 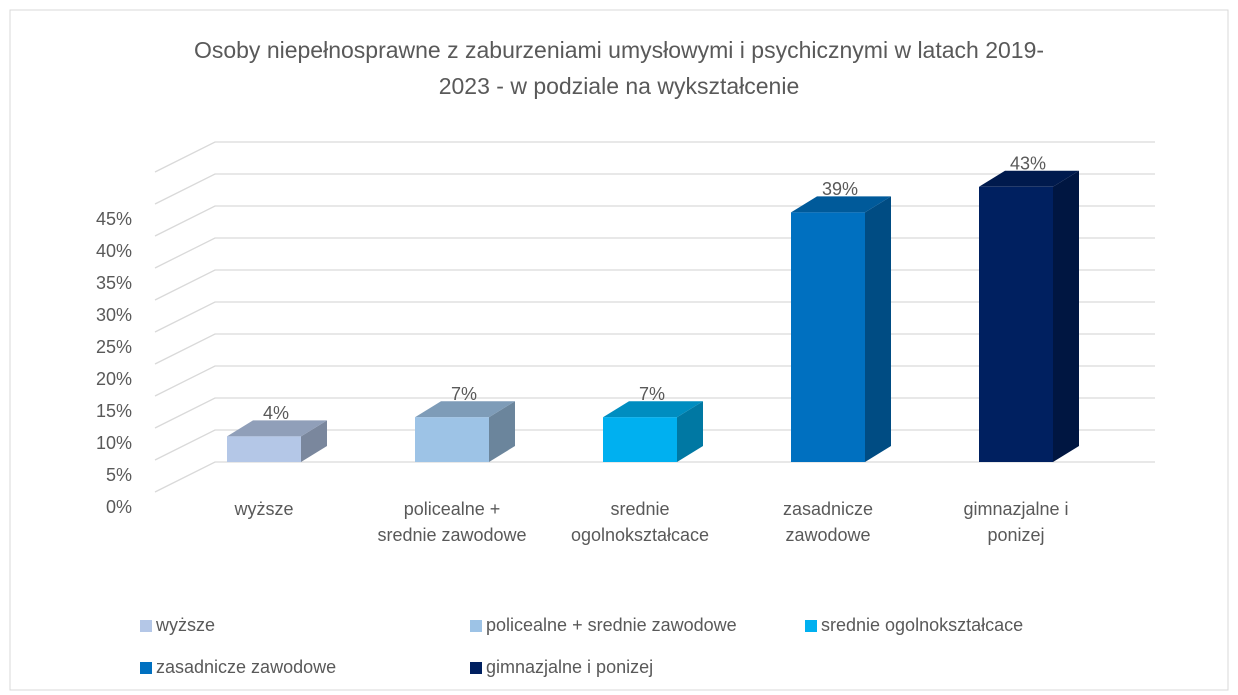 I want to click on legend-item: srednie ogolnokształcace, so click(x=914, y=625).